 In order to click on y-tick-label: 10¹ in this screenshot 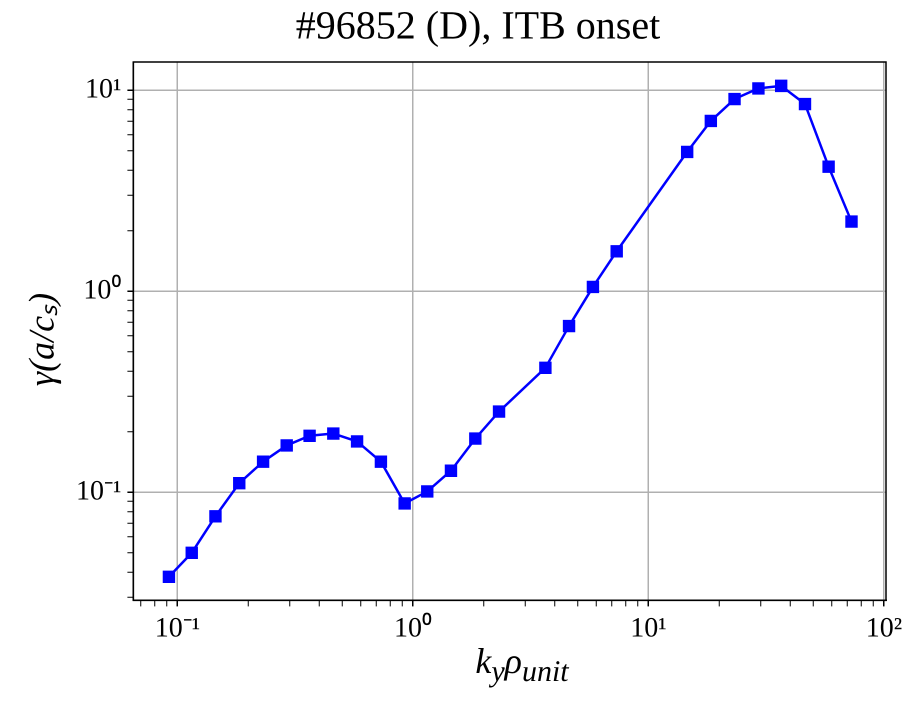, I will do `click(103, 88)`.